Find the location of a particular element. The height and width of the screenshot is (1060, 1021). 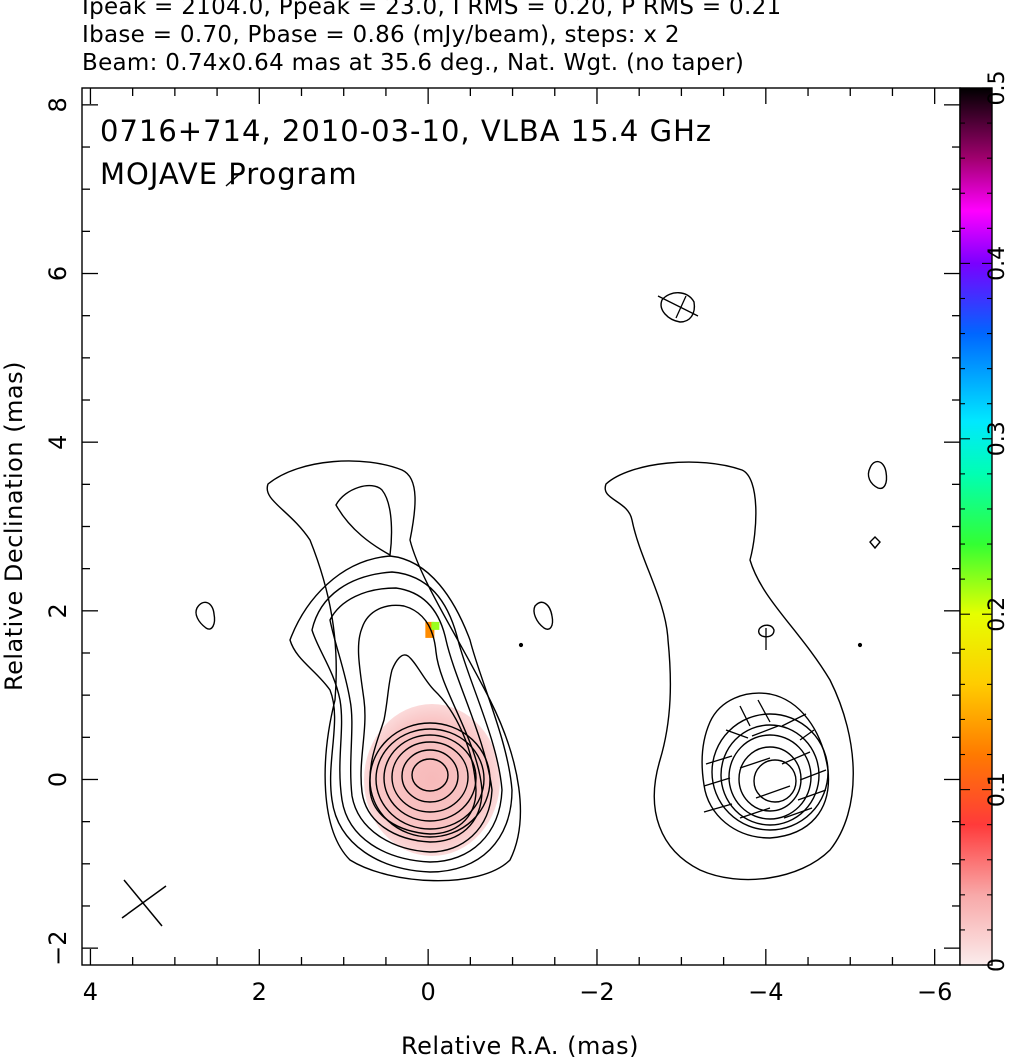

pol-contour-island-b is located at coordinates (877, 475).